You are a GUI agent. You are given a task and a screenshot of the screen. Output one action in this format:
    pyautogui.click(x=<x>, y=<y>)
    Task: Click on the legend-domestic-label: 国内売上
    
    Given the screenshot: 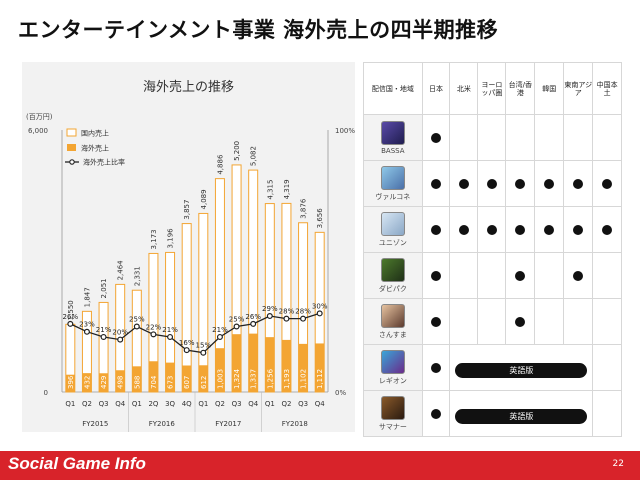 What is the action you would take?
    pyautogui.click(x=95, y=133)
    